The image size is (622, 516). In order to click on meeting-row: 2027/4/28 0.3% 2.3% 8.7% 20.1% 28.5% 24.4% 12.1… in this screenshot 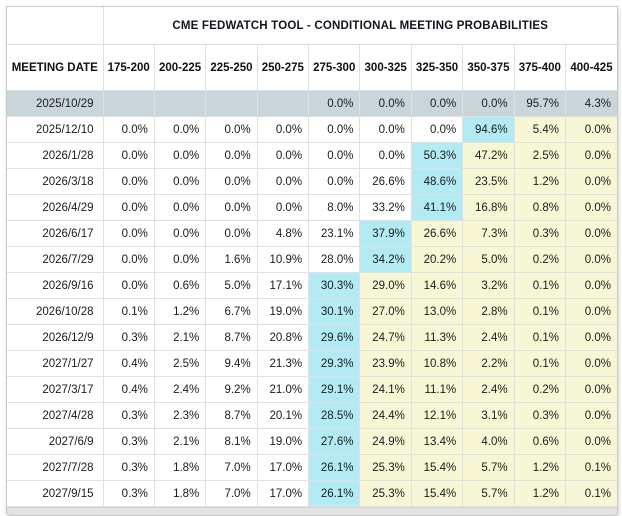, I will do `click(312, 415)`.